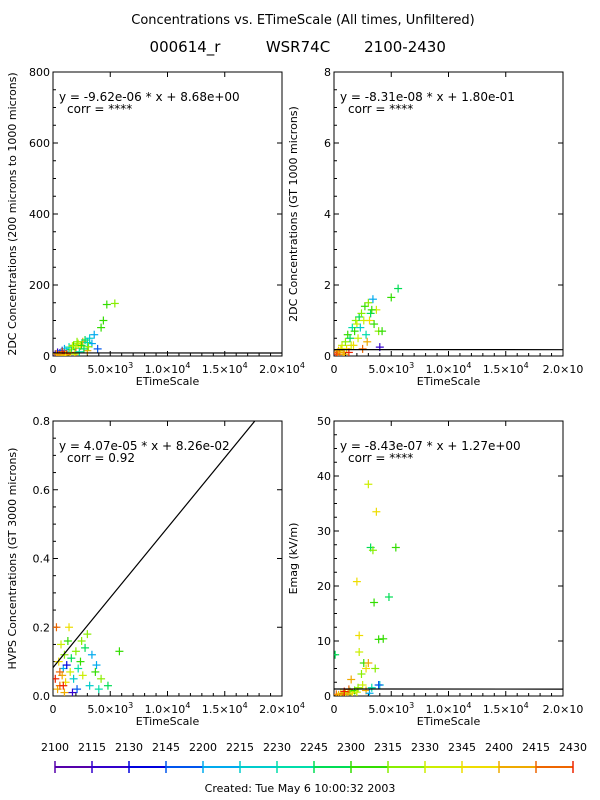 This screenshot has width=600, height=800. What do you see at coordinates (462, 747) in the screenshot?
I see `colorbar-label: 2345` at bounding box center [462, 747].